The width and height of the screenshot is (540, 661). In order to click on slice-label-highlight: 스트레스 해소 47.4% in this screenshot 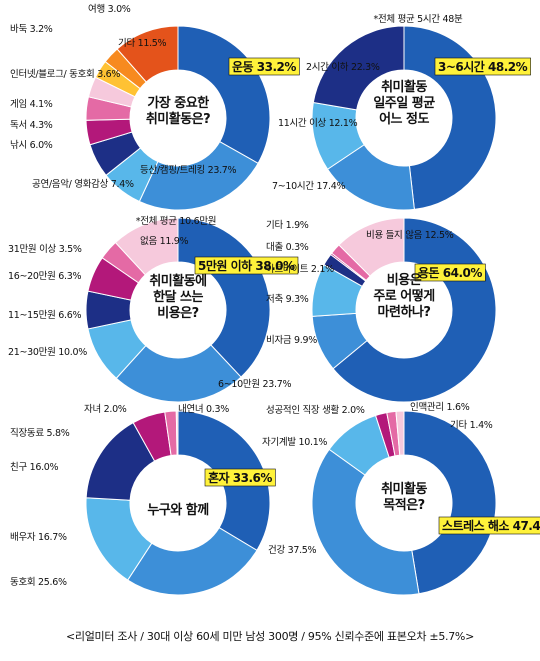, I will do `click(491, 525)`.